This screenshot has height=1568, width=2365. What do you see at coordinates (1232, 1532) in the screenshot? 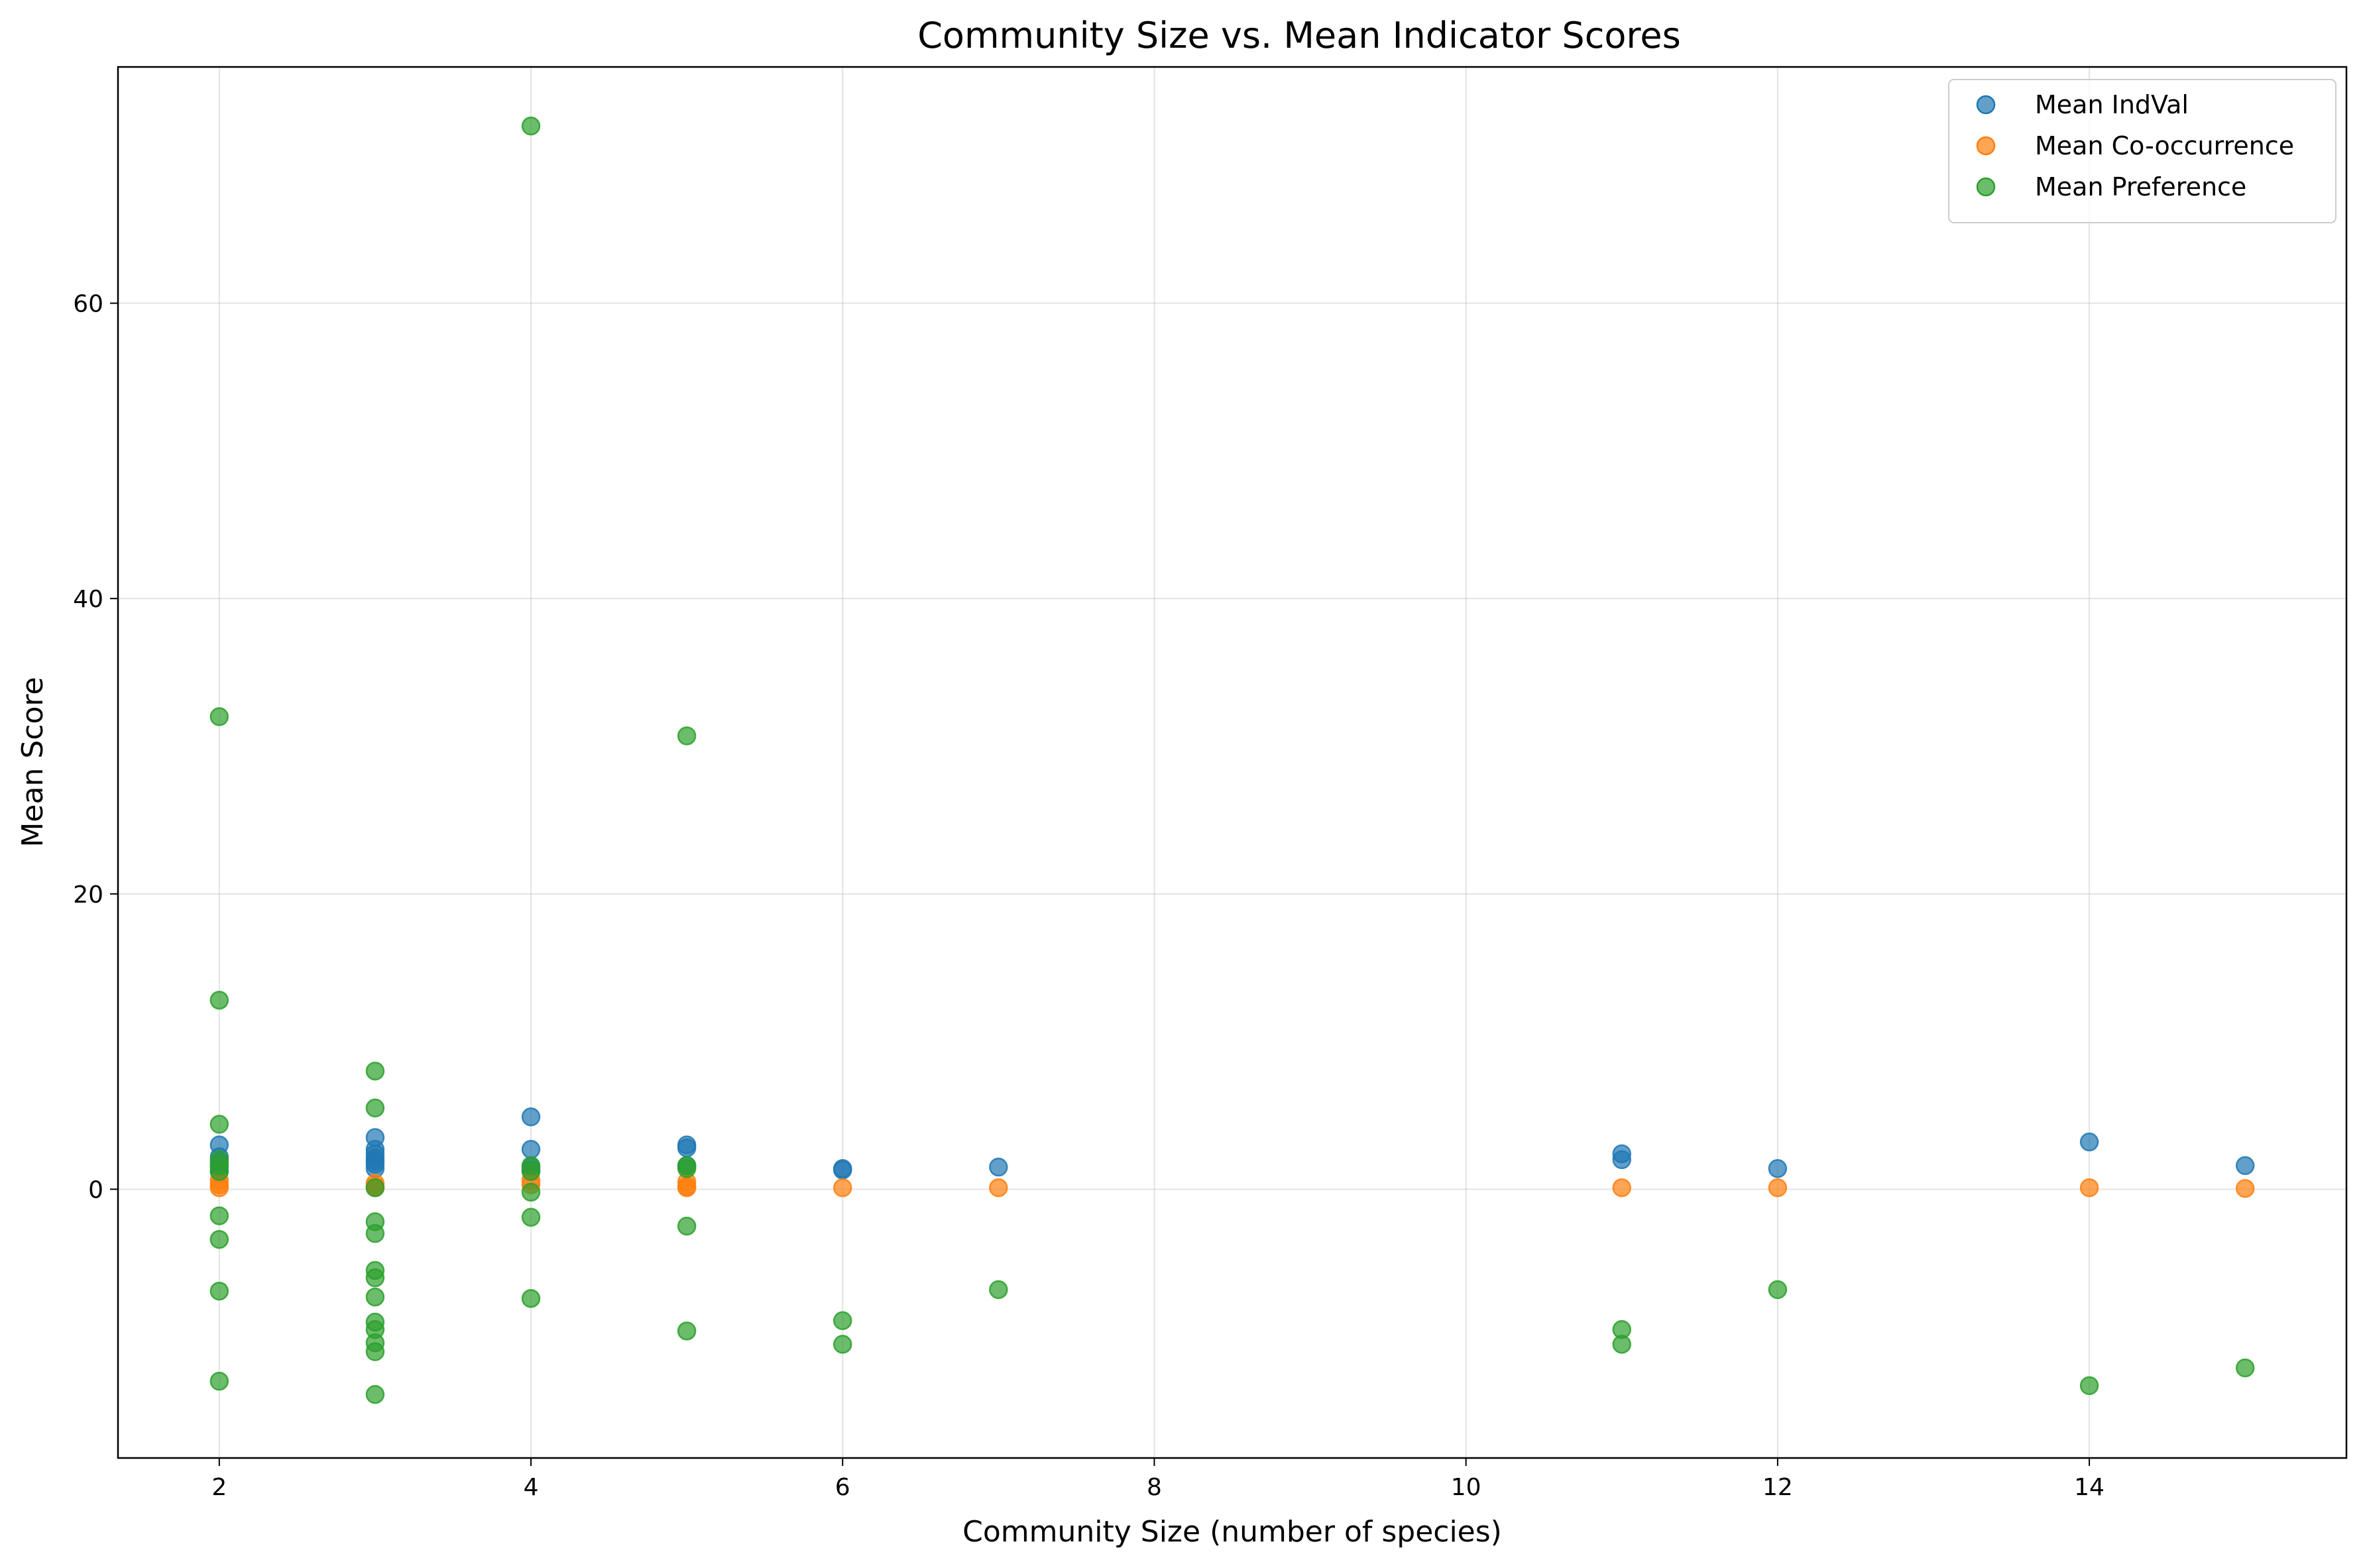
I see `x-axis-label: Community Size (number of species)` at bounding box center [1232, 1532].